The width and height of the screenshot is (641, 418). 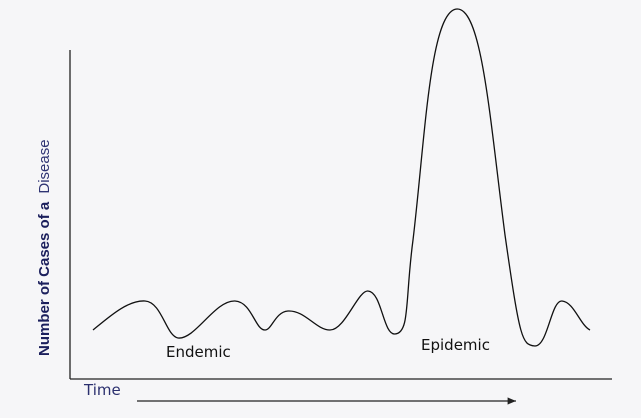 I want to click on endemic-label: Endemic, so click(x=198, y=352).